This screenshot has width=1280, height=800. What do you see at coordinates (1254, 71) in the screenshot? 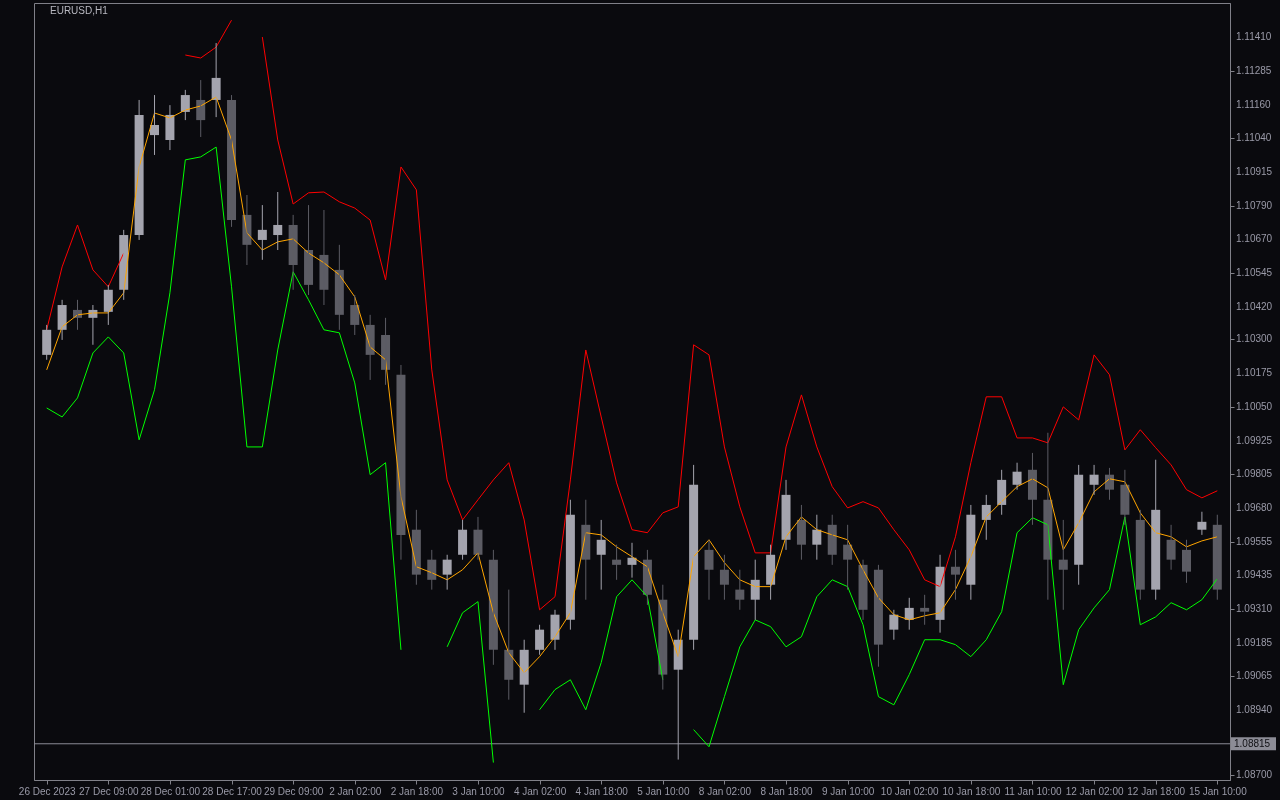
I see `y-tick-label: 1.11285` at bounding box center [1254, 71].